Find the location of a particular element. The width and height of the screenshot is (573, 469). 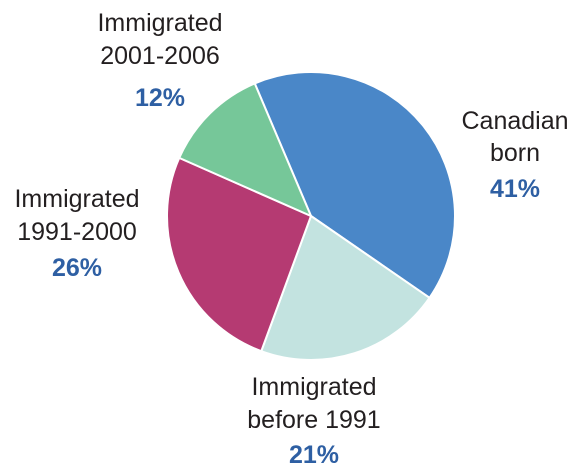

slice-label-canadian-born: Canadian born 41% is located at coordinates (514, 155).